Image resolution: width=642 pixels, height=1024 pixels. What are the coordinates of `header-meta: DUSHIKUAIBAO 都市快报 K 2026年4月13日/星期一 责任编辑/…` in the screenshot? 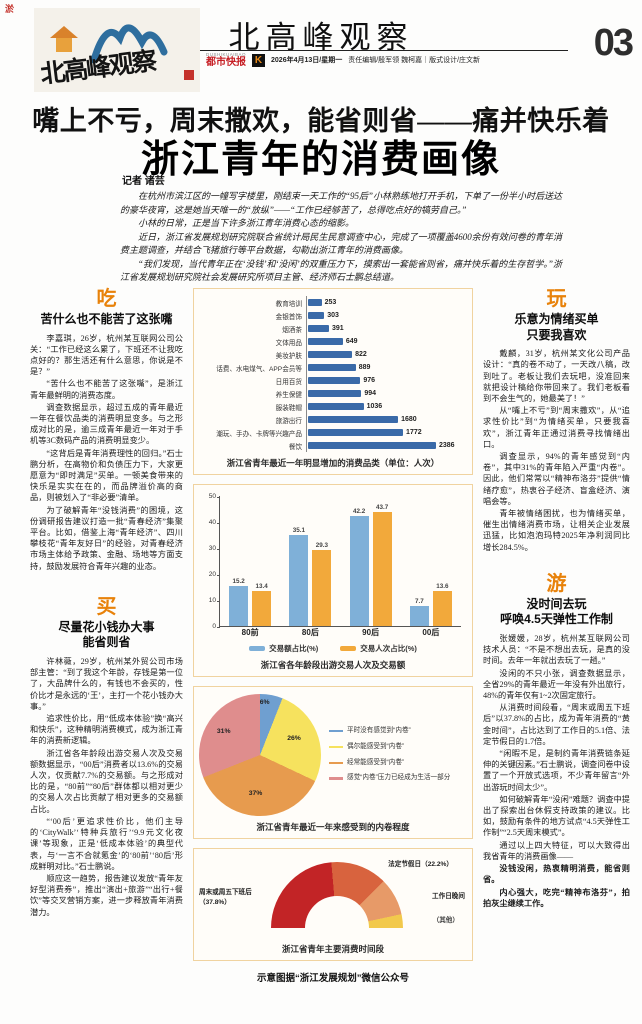 It's located at (401, 60).